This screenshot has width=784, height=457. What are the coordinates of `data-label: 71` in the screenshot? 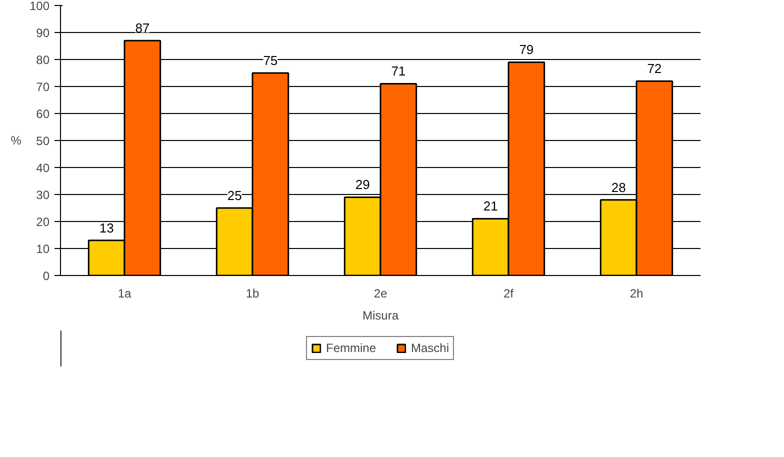 It's located at (398, 71).